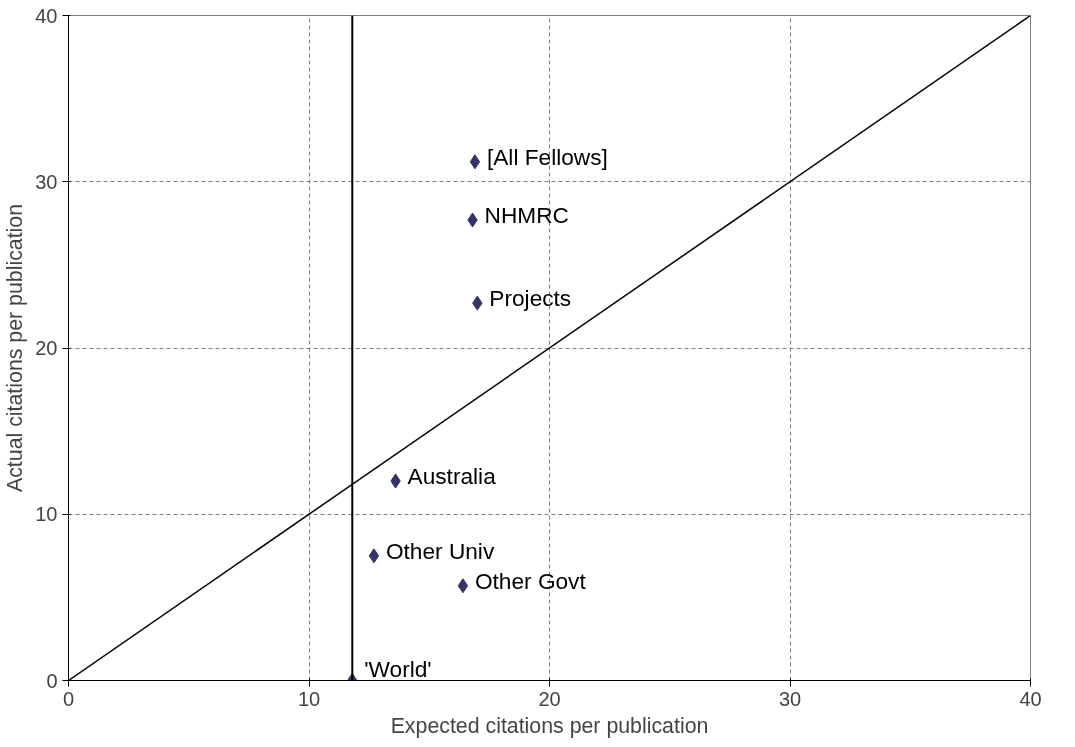 The height and width of the screenshot is (747, 1075). What do you see at coordinates (46, 514) in the screenshot?
I see `y-tick-label: 10` at bounding box center [46, 514].